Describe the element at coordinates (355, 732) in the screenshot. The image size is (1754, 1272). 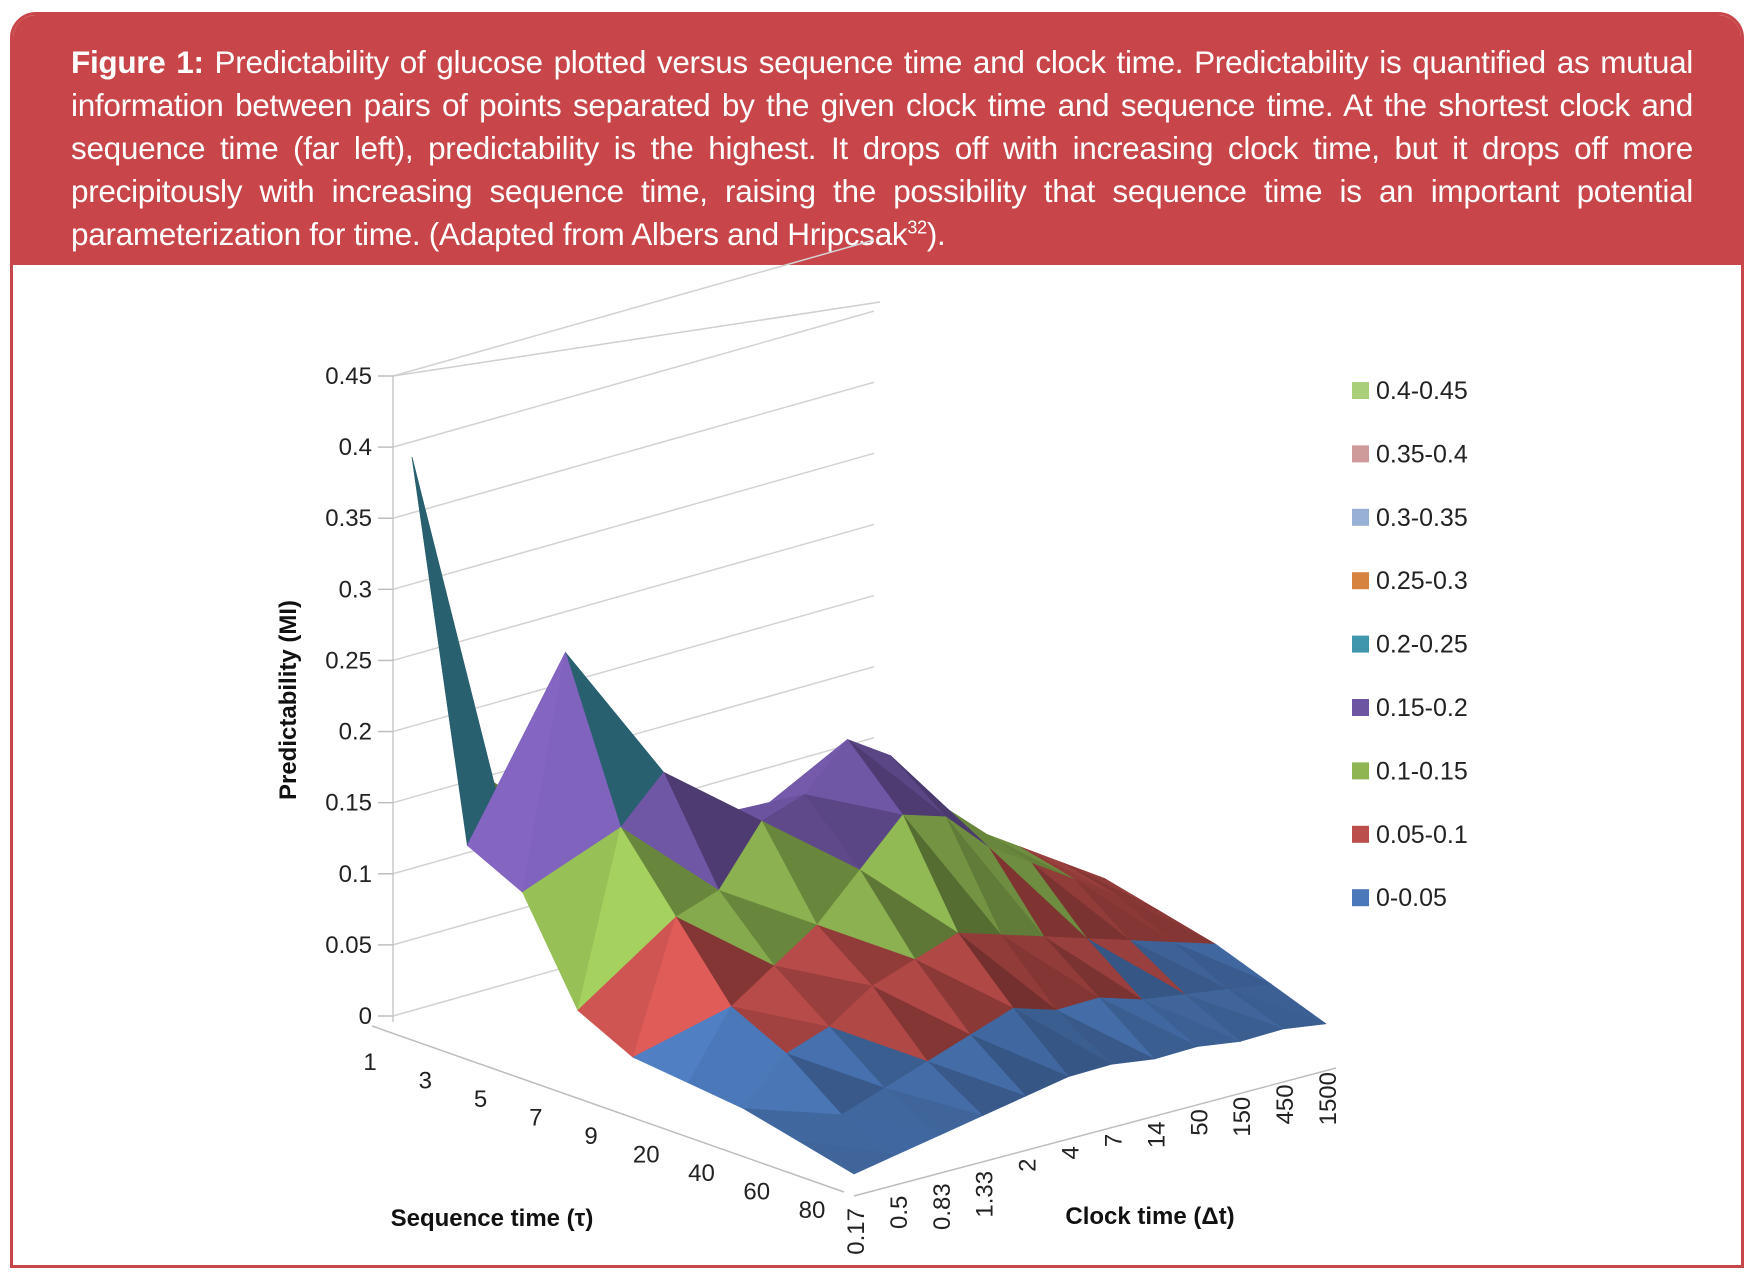
I see `z-tick-label: 0.2` at that location.